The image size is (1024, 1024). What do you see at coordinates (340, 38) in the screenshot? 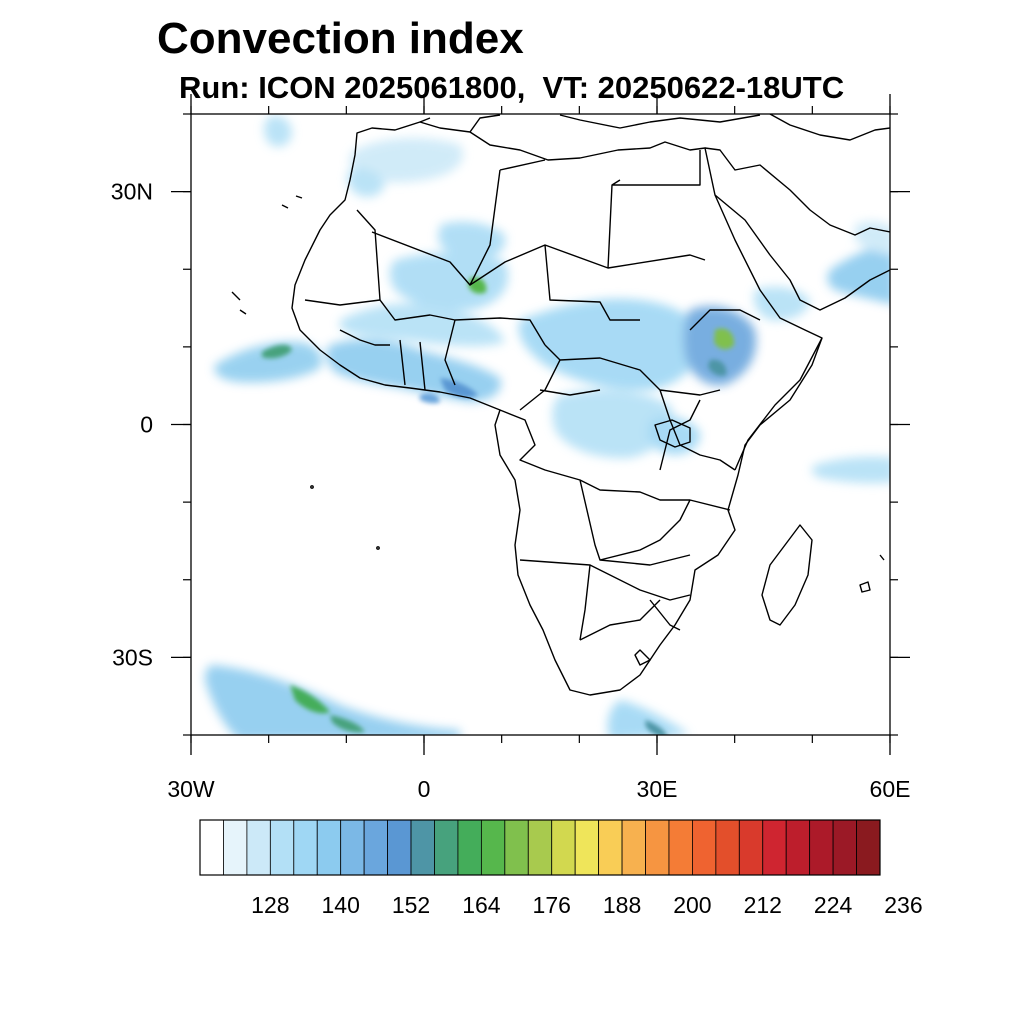
I see `chart-title: Convection index` at bounding box center [340, 38].